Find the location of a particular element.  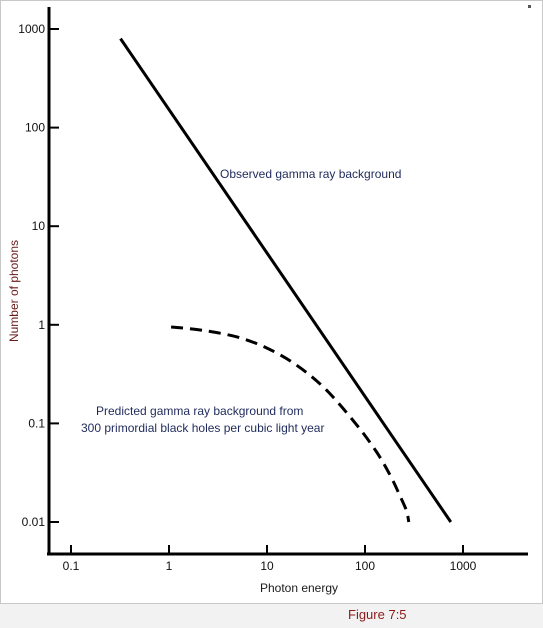

annotation-predicted-line-1: Predicted gamma ray background from is located at coordinates (199, 411).